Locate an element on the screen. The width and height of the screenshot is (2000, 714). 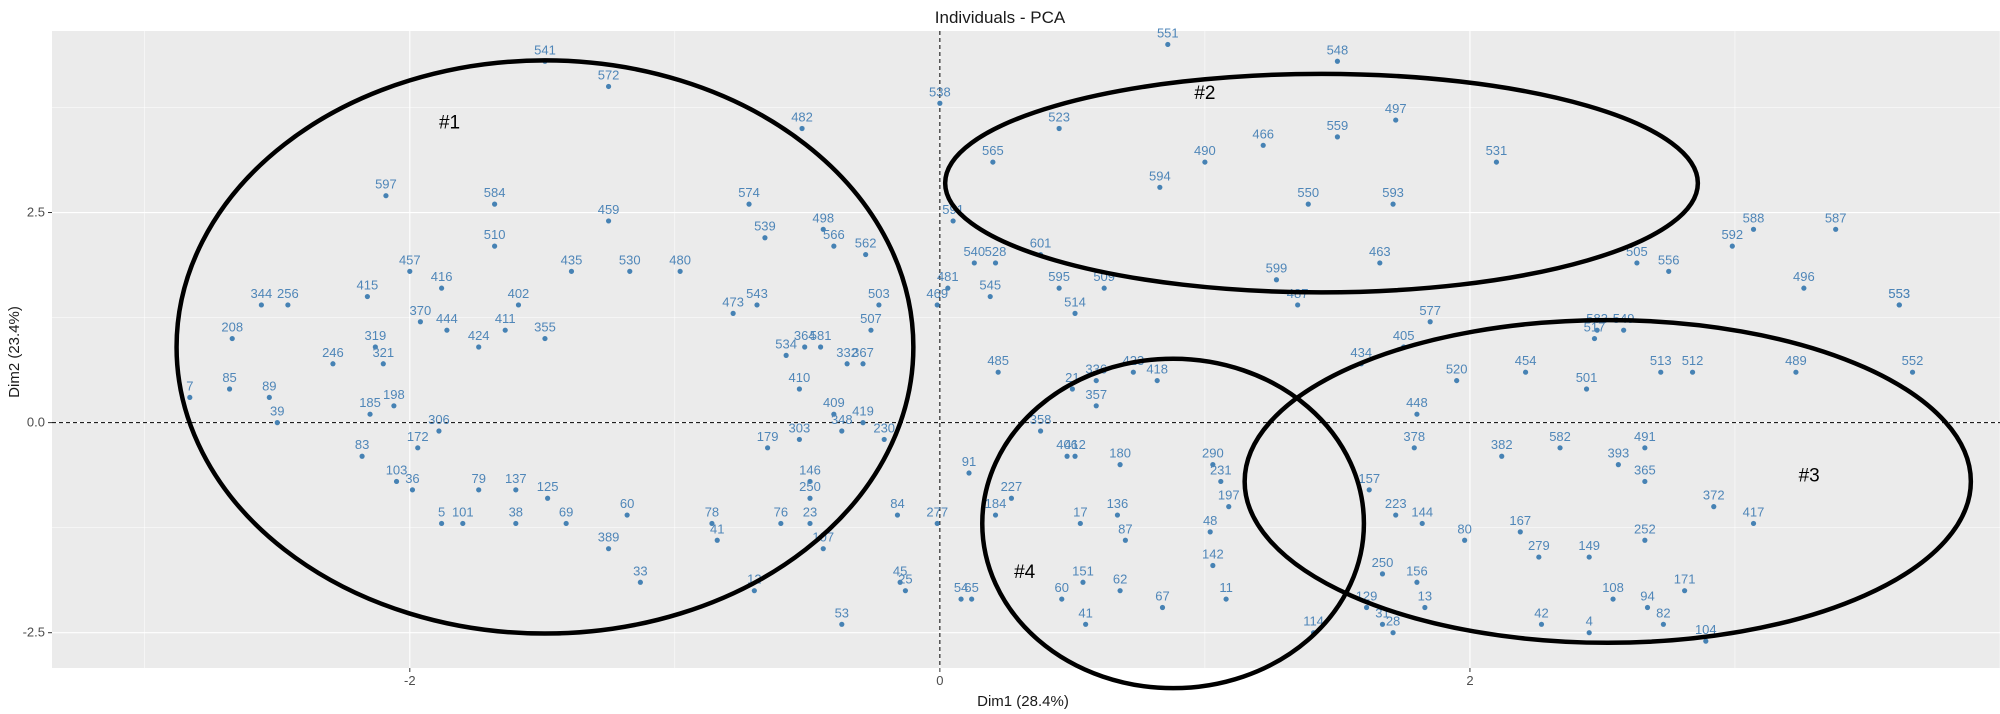
cluster-label: #3 is located at coordinates (1809, 475).